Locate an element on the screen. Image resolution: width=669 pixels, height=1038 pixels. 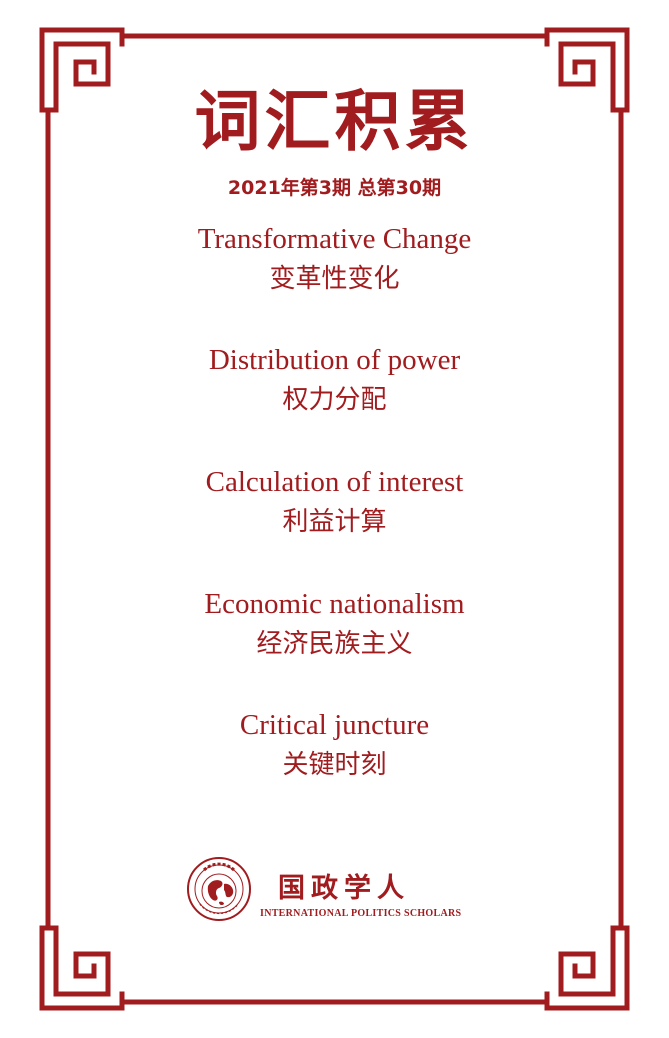
term-chinese: 经济民族主义 is located at coordinates (334, 644).